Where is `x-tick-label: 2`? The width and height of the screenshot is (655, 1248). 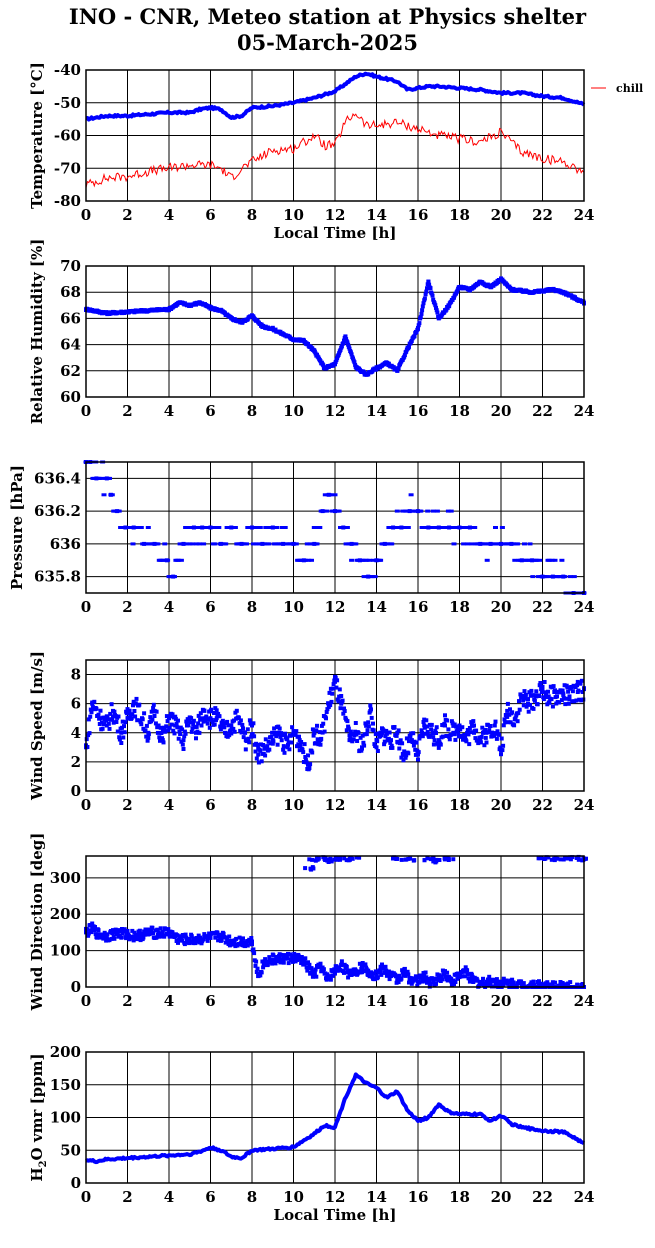 x-tick-label: 2 is located at coordinates (127, 1001).